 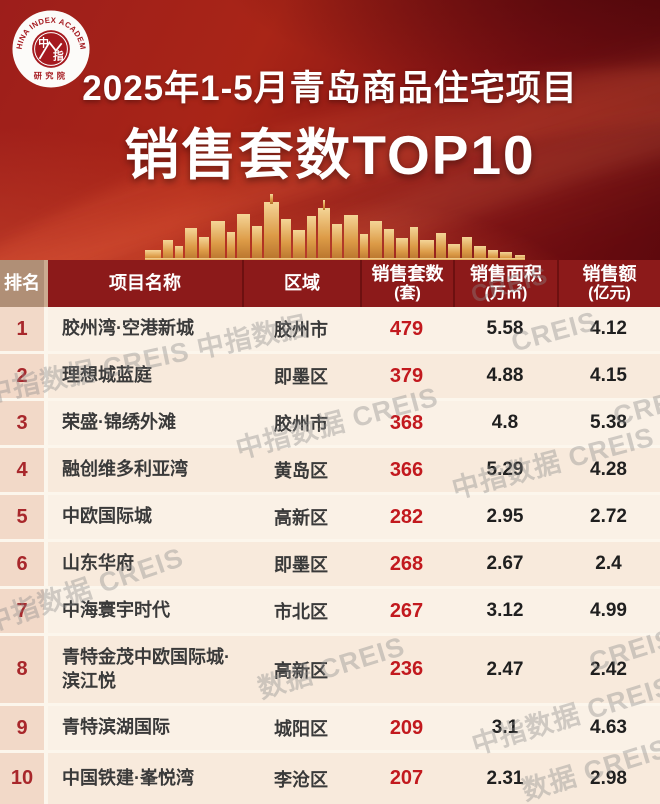 I want to click on units-value: 282, so click(x=406, y=516).